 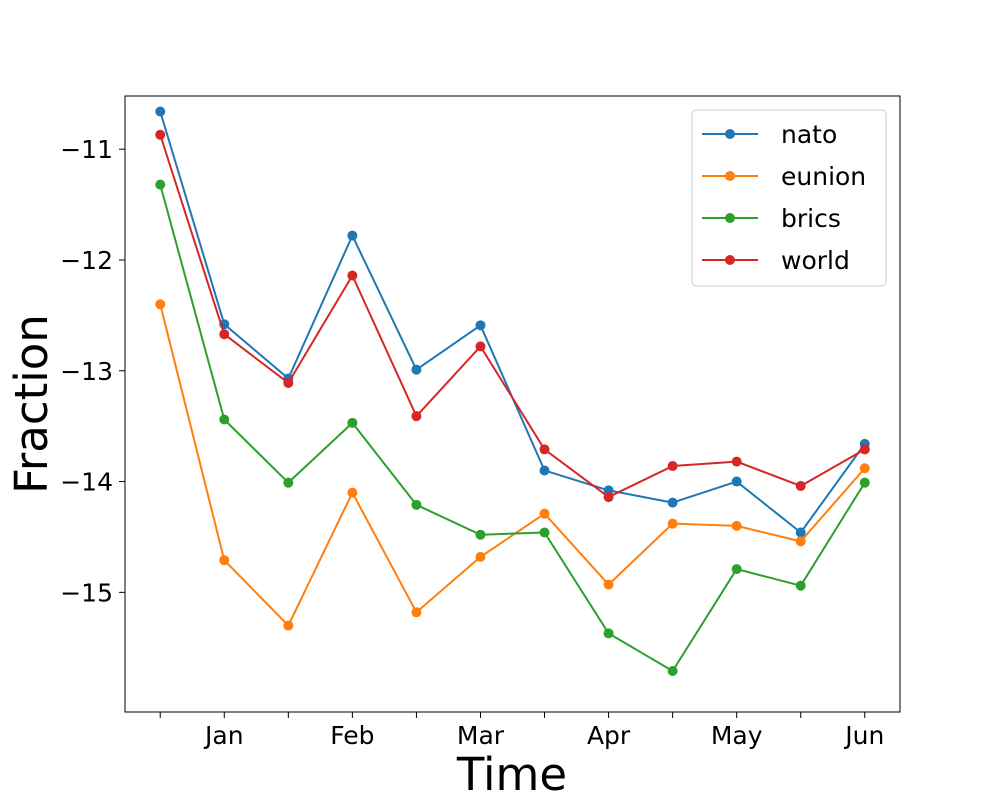 I want to click on legend-item-nato: nato, so click(x=769, y=134).